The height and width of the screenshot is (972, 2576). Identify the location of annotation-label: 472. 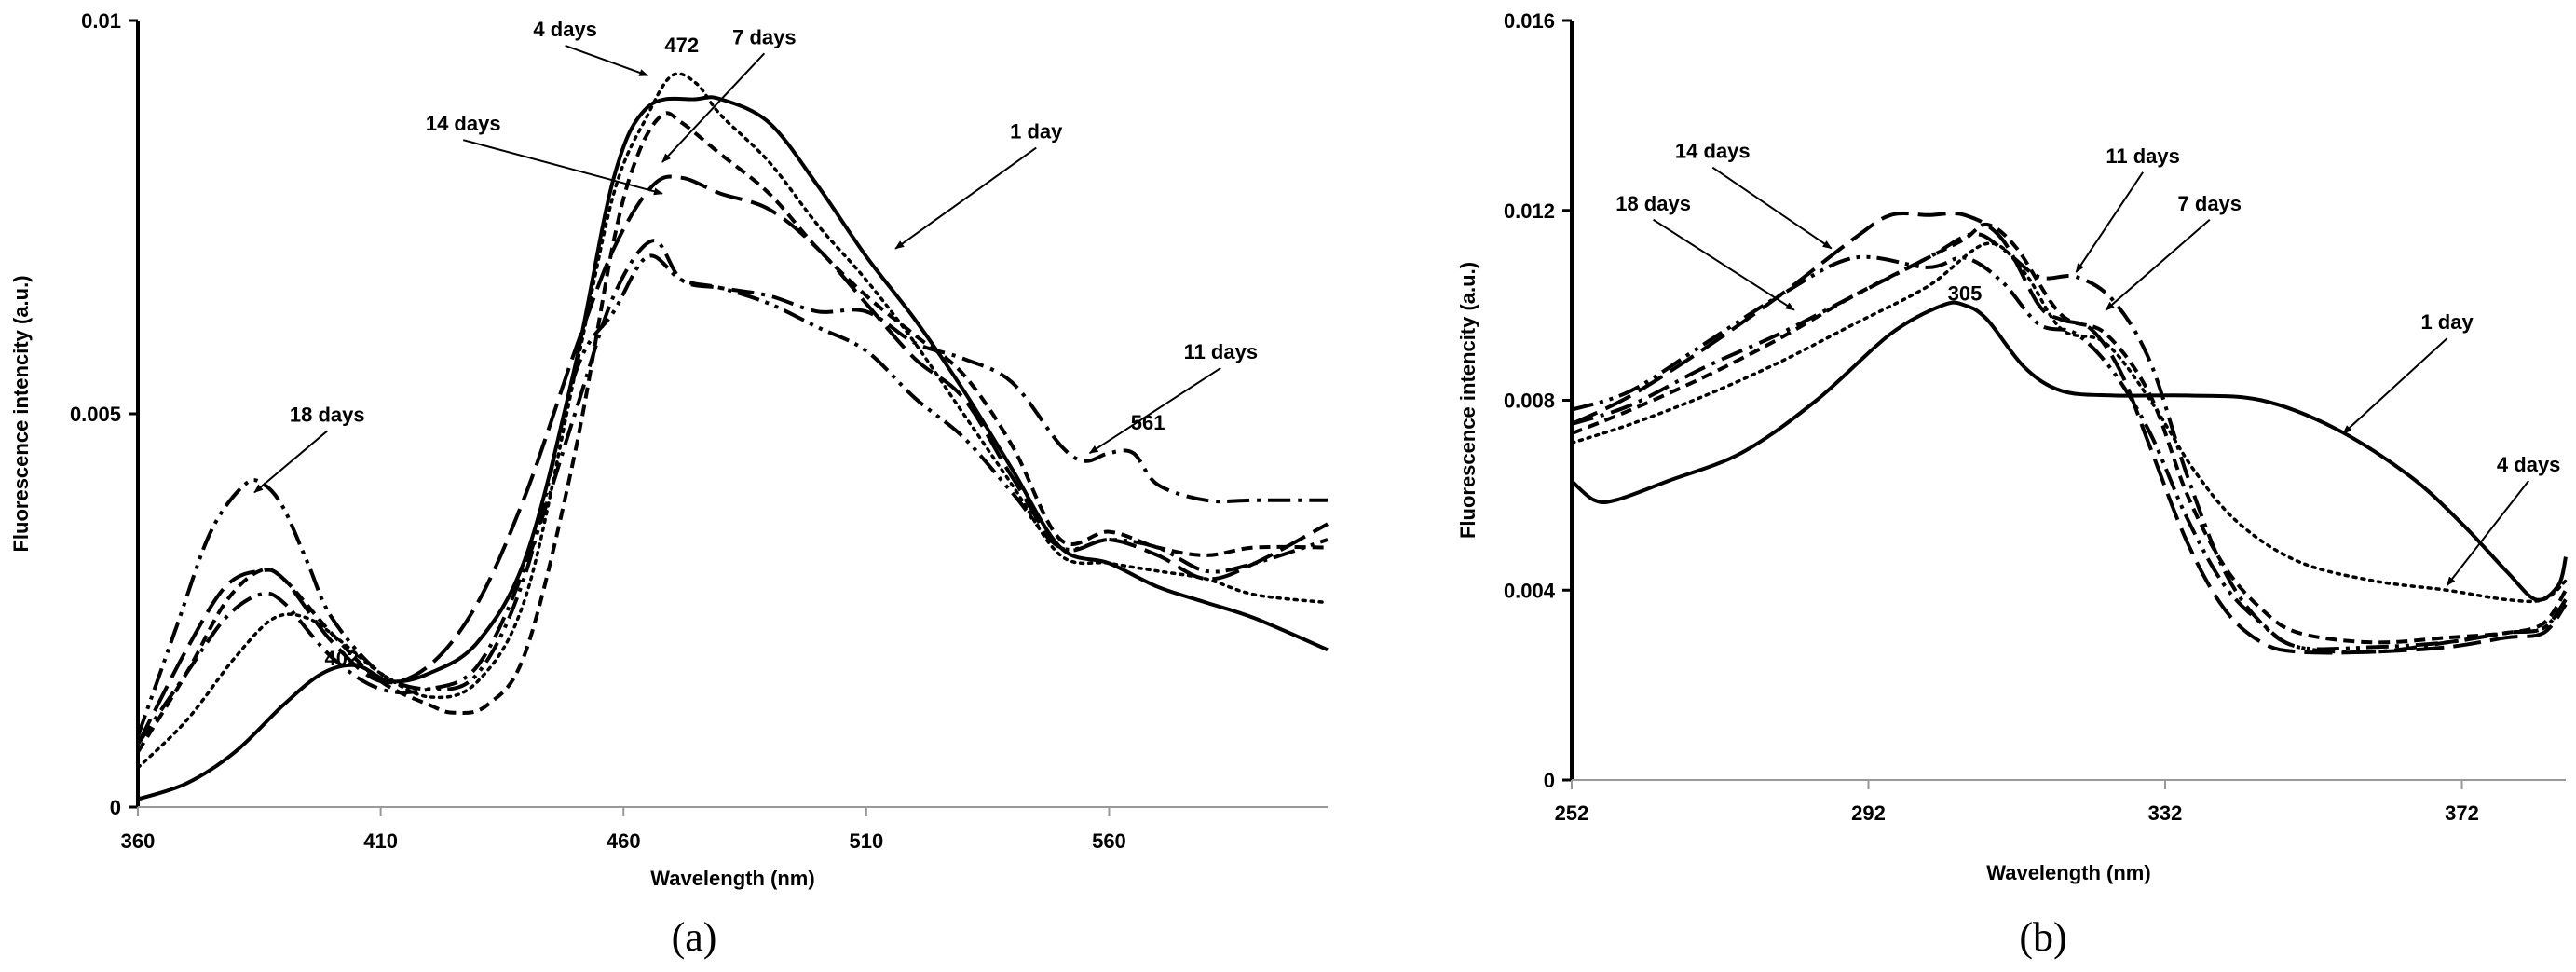
(681, 45).